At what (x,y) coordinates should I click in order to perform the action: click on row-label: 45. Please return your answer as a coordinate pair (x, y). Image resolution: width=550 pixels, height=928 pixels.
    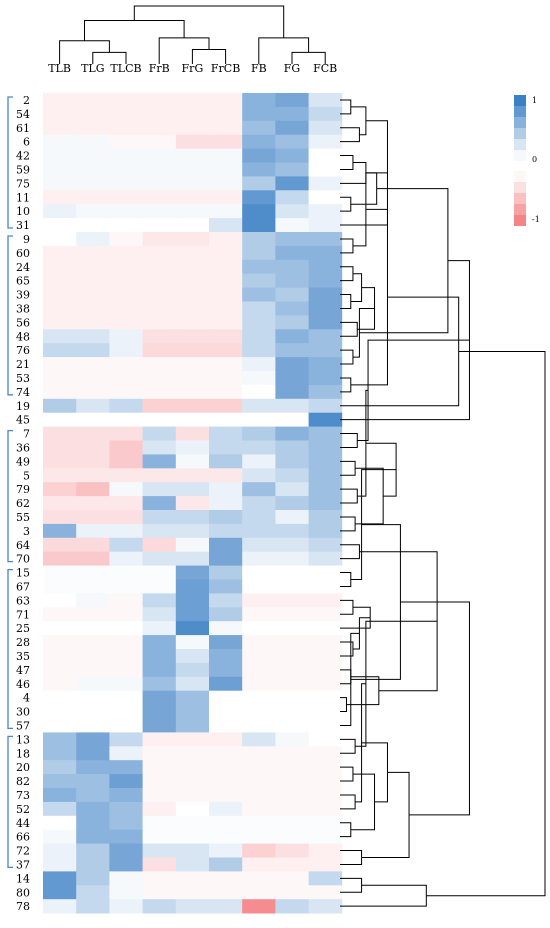
    Looking at the image, I should click on (23, 420).